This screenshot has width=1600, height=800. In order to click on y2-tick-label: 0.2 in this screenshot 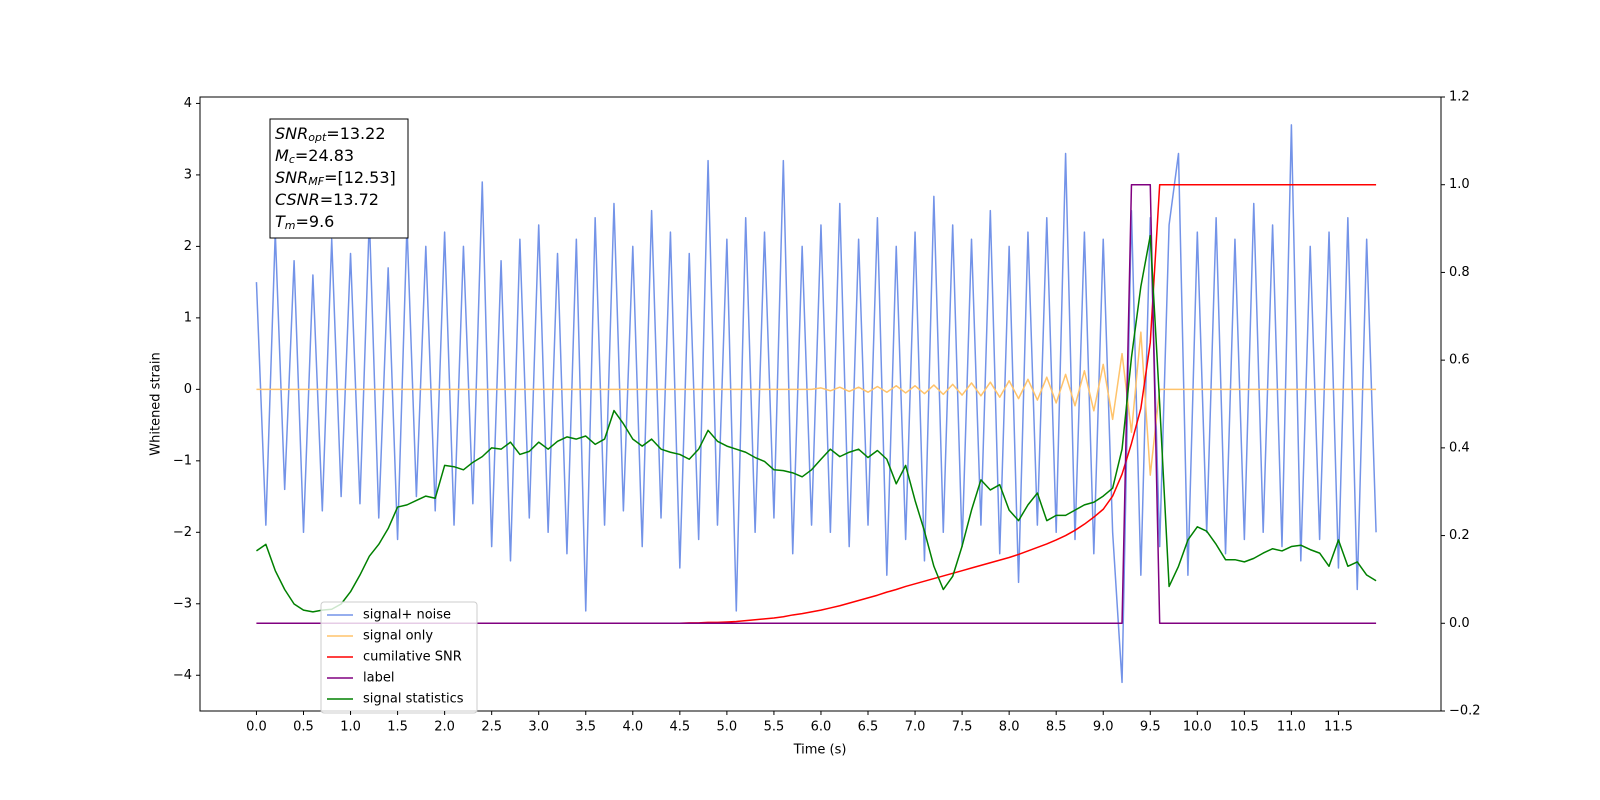, I will do `click(1459, 535)`.